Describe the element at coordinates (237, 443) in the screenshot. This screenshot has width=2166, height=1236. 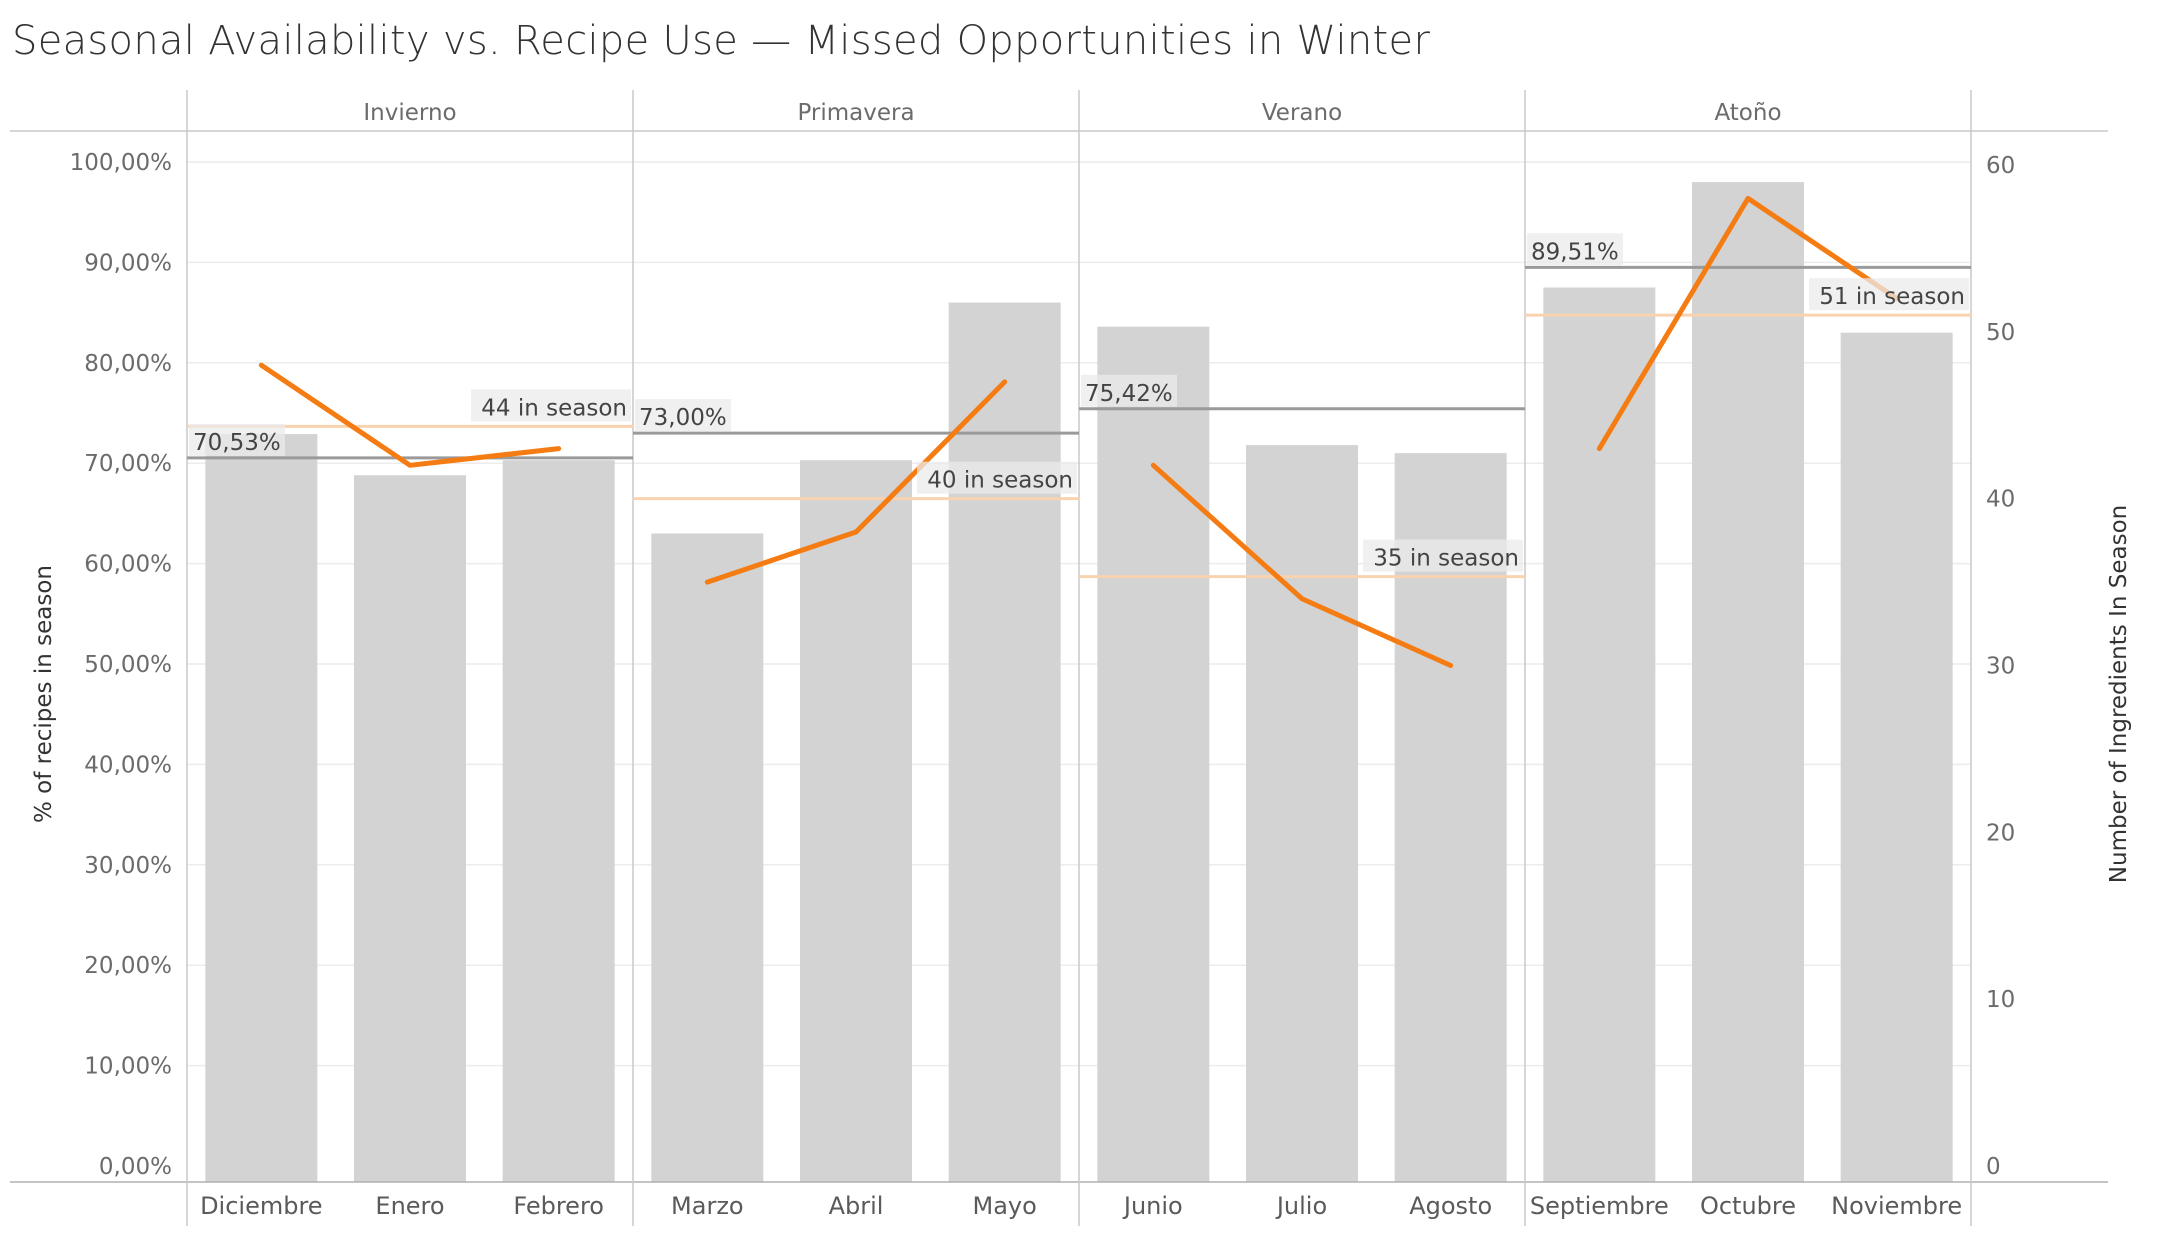
I see `avg-pct-label: 70,53%` at that location.